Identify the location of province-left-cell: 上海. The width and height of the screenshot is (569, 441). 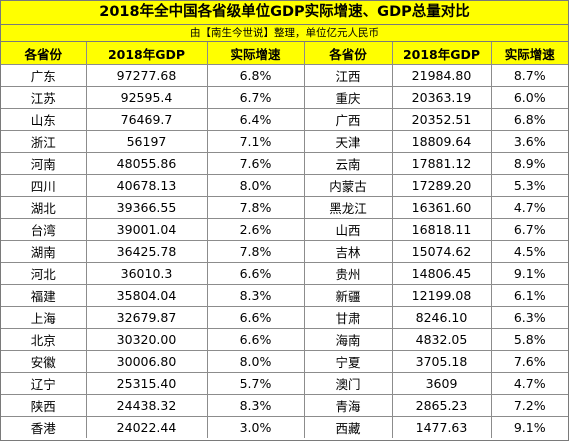
(44, 317).